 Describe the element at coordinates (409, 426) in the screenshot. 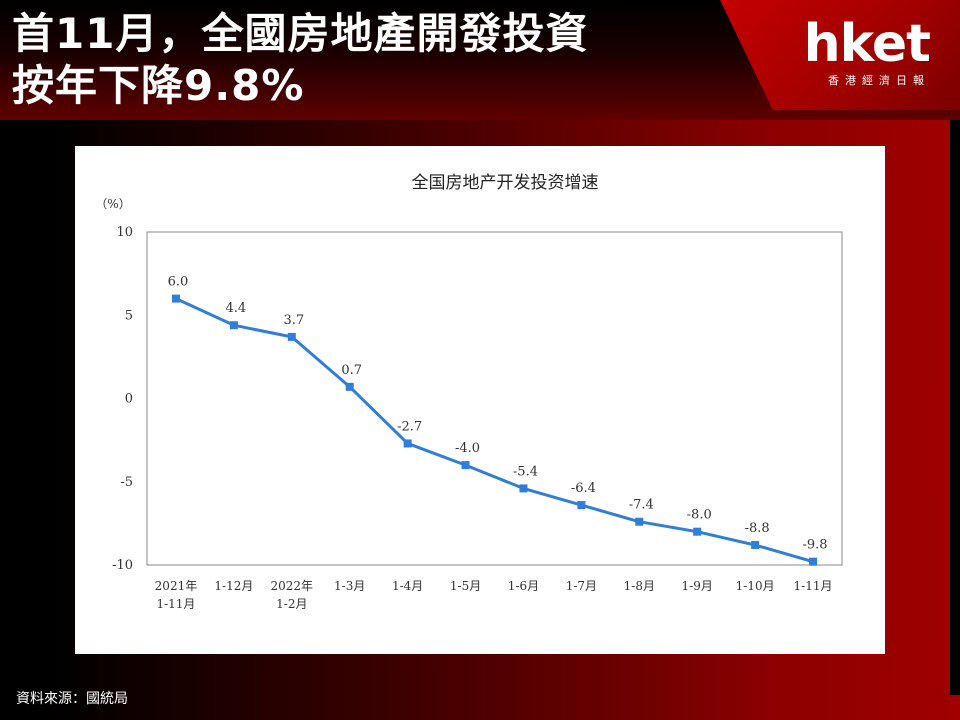

I see `data-label: -2.7` at that location.